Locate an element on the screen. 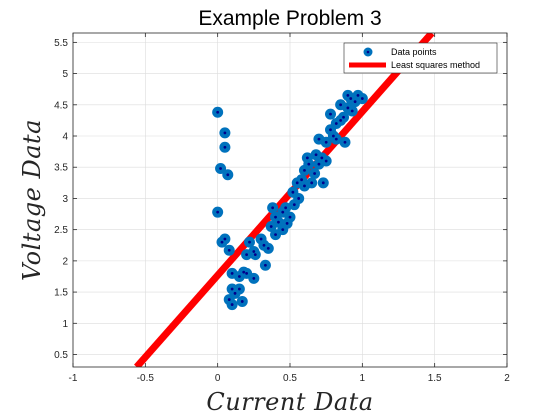 The image size is (560, 420). y-tick-label: 4.5 is located at coordinates (61, 105).